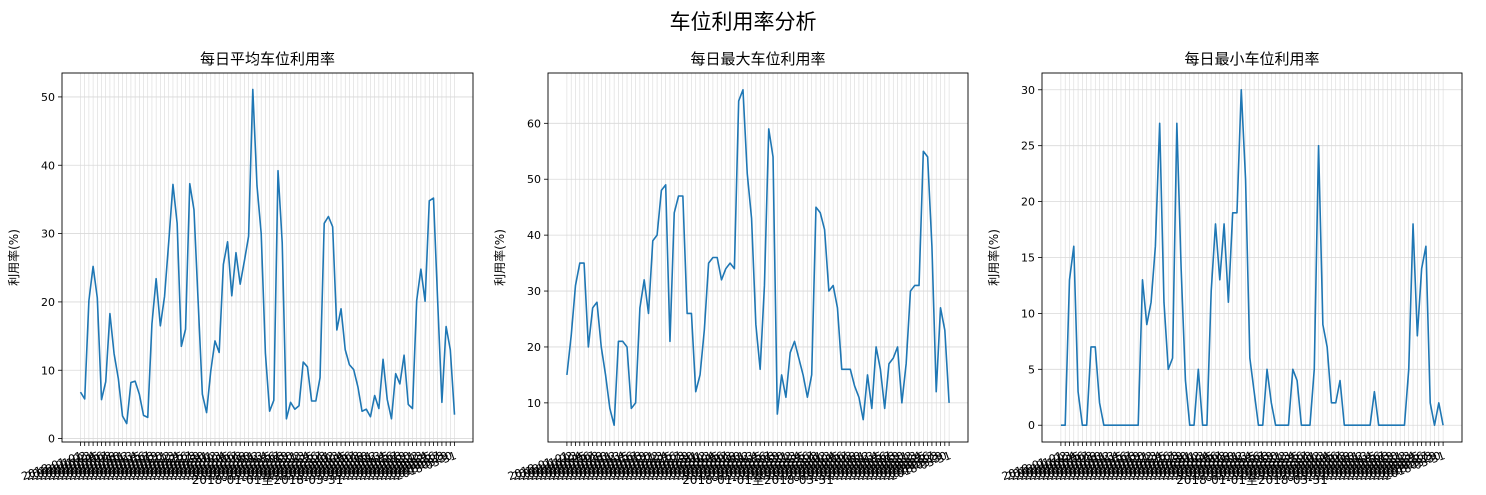 This screenshot has height=495, width=1486. What do you see at coordinates (267, 59) in the screenshot?
I see `panel-title: 每日平均车位利用率` at bounding box center [267, 59].